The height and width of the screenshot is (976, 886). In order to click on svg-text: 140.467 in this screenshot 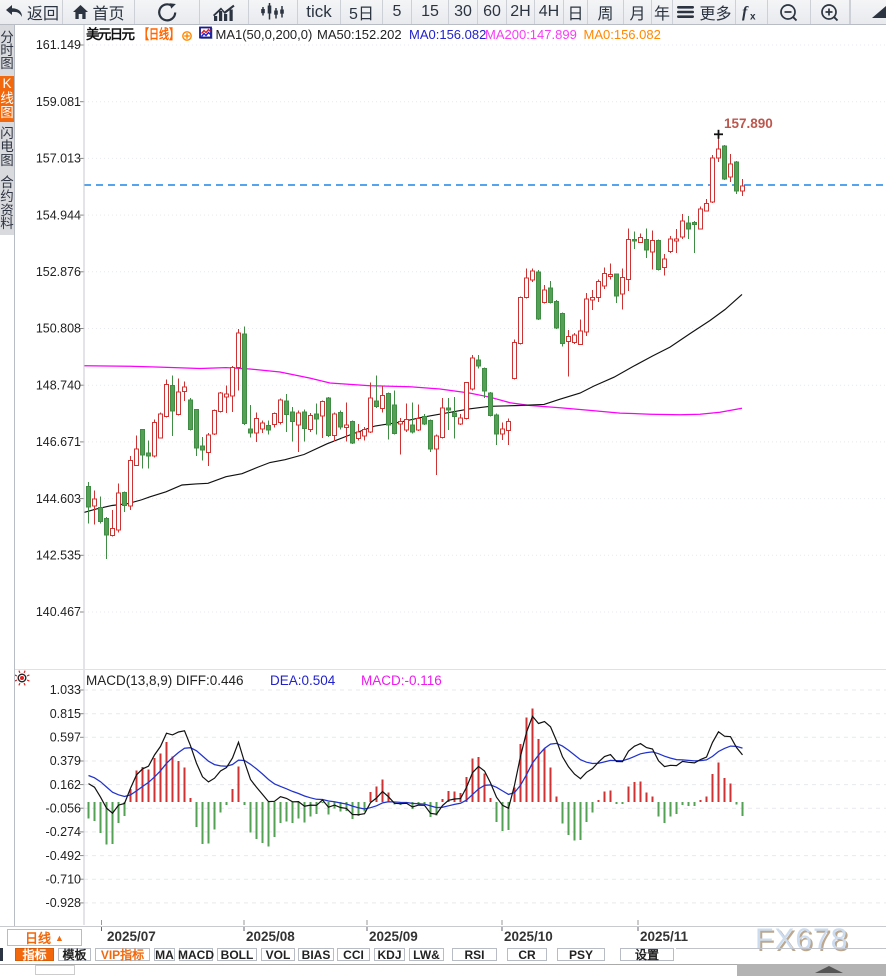, I will do `click(58, 612)`.